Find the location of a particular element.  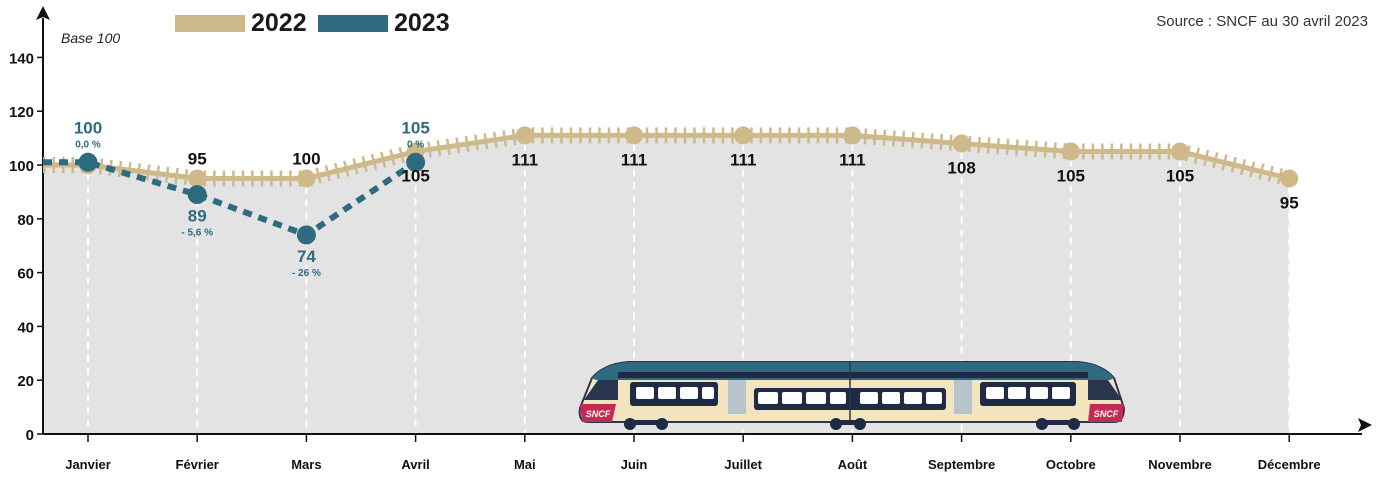

x-tick-label: Octobre is located at coordinates (1071, 464).